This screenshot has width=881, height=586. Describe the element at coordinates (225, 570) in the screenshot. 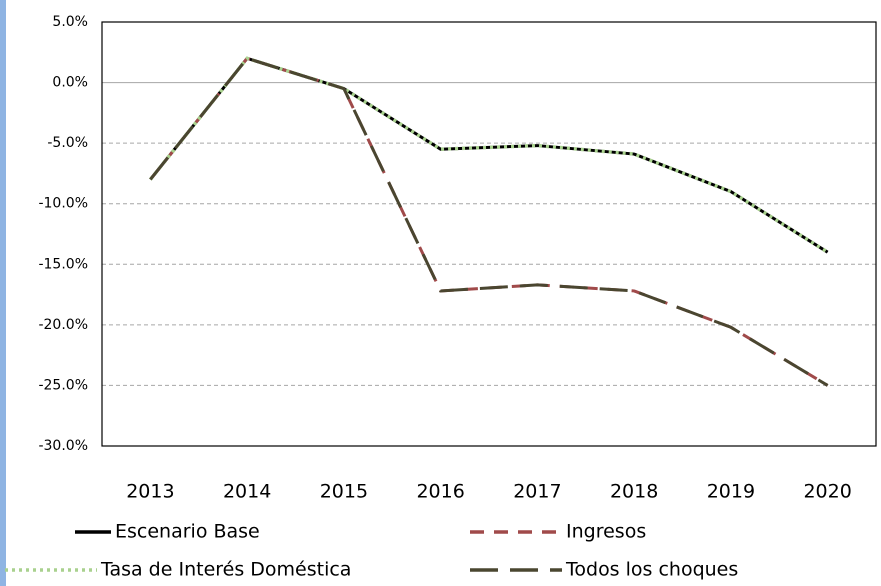

I see `legend-label: Tasa de Interés Doméstica` at that location.